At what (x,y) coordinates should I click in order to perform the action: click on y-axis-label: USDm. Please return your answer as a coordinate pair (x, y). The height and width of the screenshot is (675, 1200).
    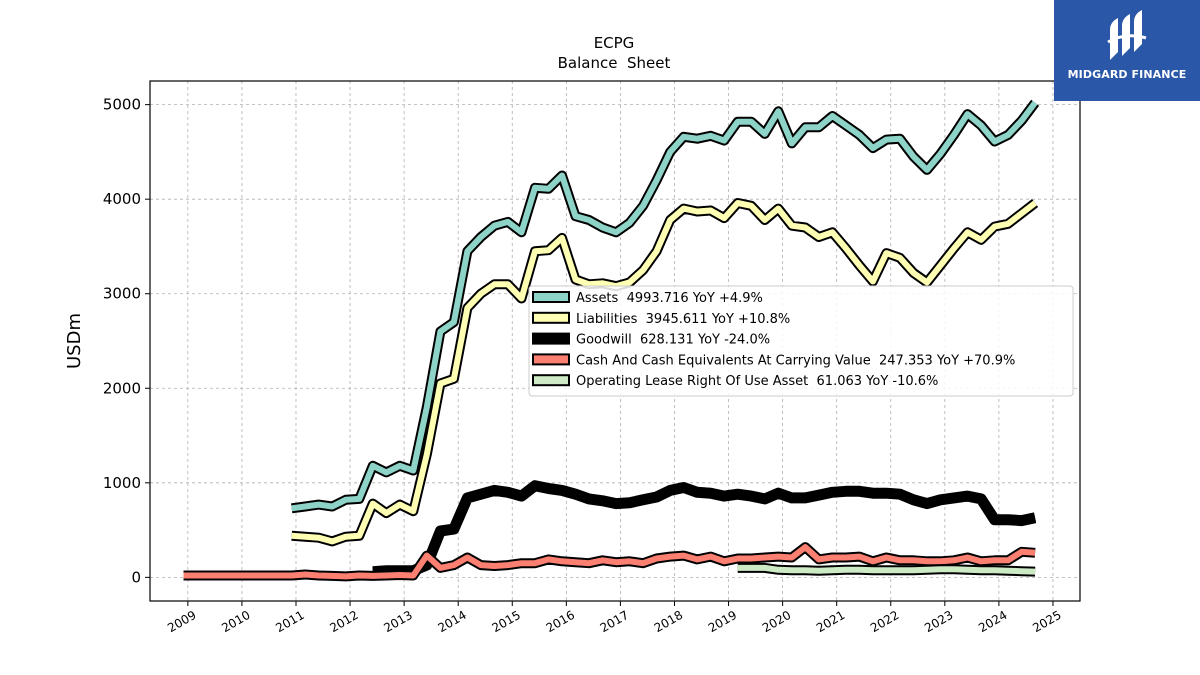
    Looking at the image, I should click on (74, 341).